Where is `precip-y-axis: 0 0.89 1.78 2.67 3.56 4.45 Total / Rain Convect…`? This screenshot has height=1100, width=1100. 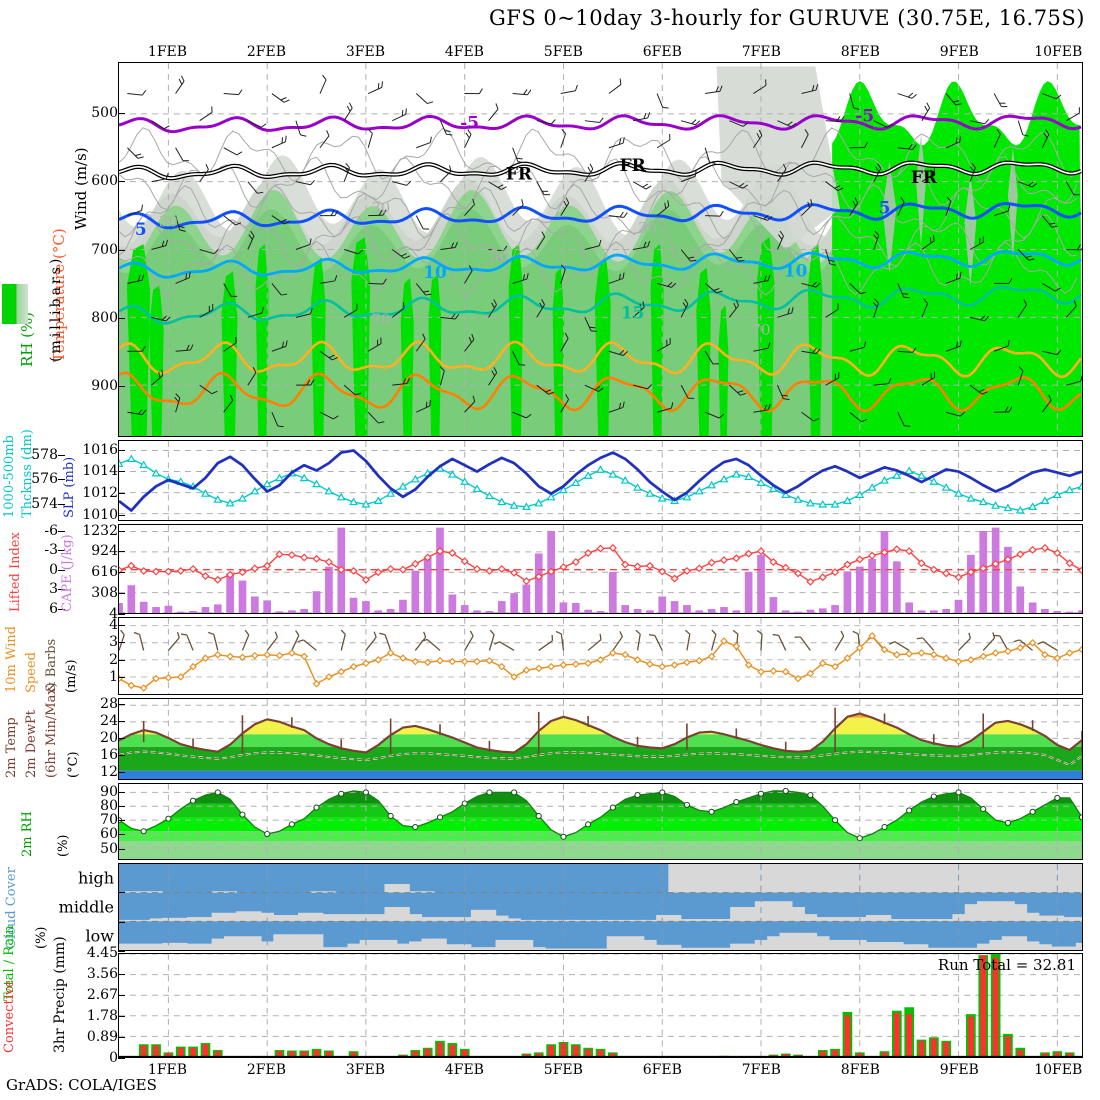 precip-y-axis: 0 0.89 1.78 2.67 3.56 4.45 Total / Rain Convect… is located at coordinates (62, 995).